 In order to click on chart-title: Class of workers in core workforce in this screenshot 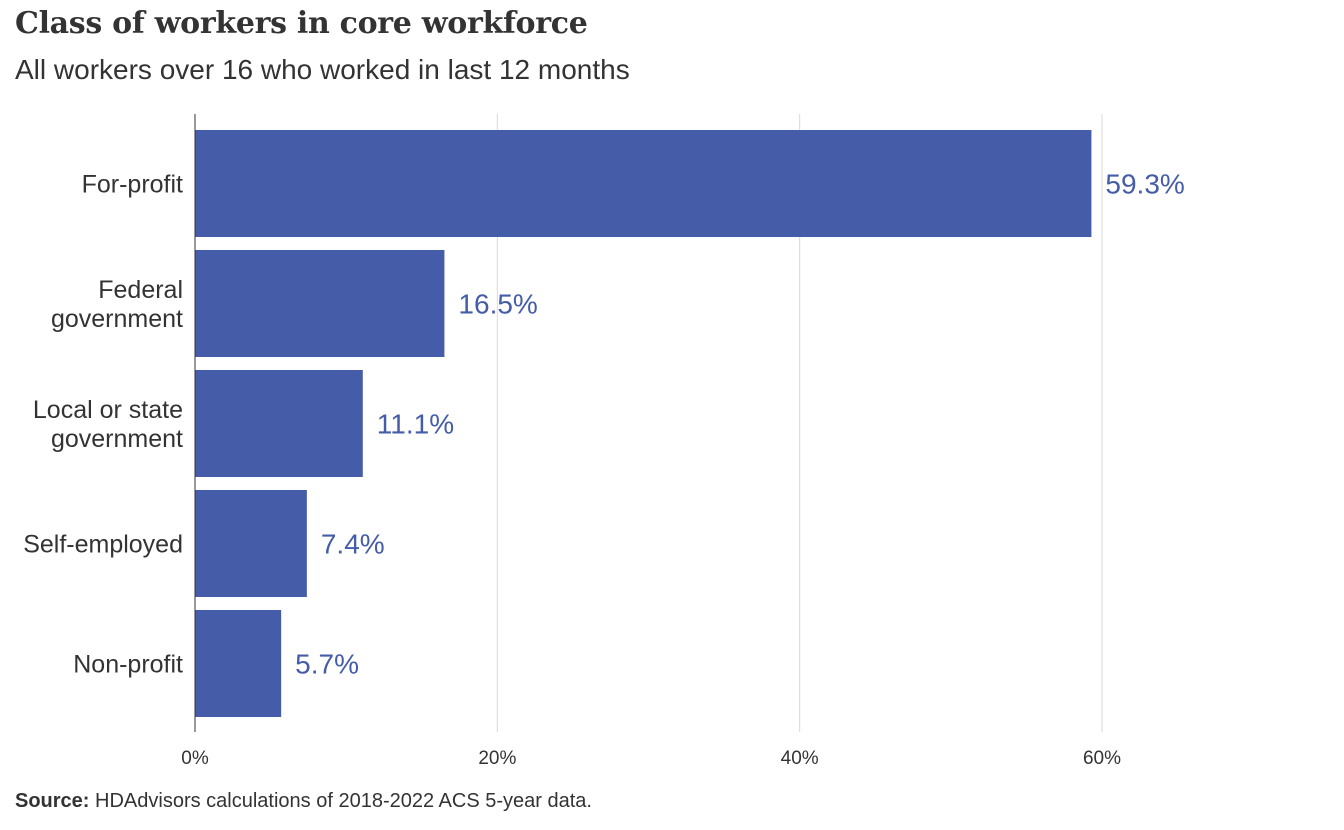, I will do `click(301, 23)`.